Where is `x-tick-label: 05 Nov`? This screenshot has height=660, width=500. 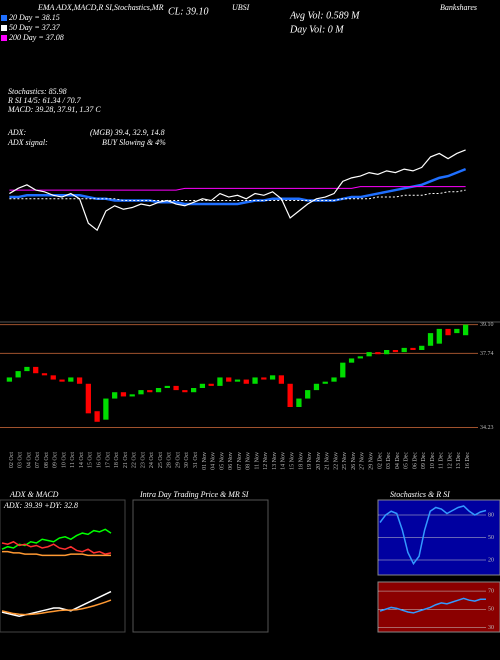
x-tick-label: 05 Nov is located at coordinates (222, 461).